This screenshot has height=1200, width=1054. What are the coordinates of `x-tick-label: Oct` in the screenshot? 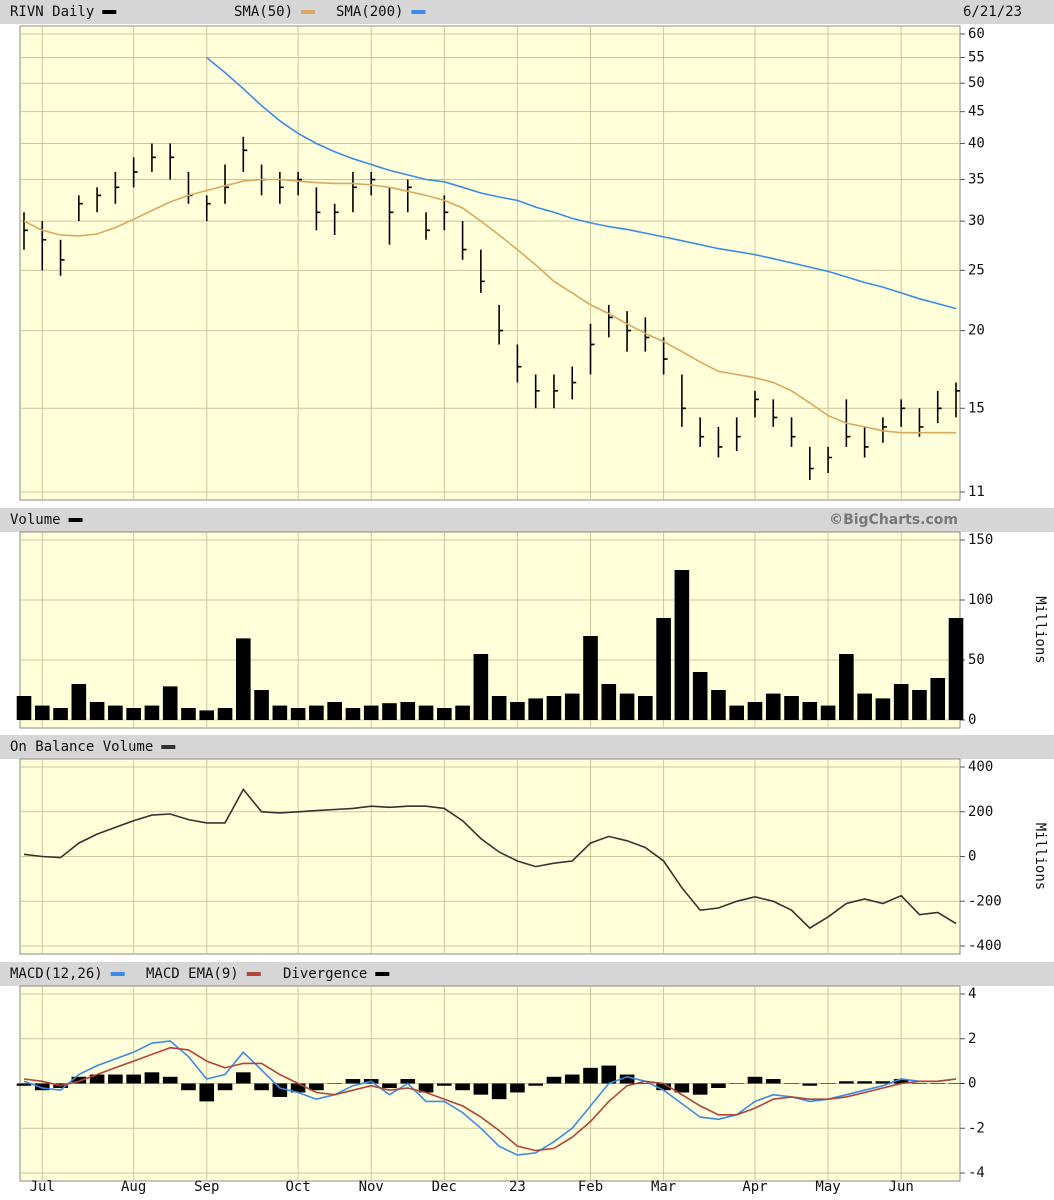 It's located at (297, 1187).